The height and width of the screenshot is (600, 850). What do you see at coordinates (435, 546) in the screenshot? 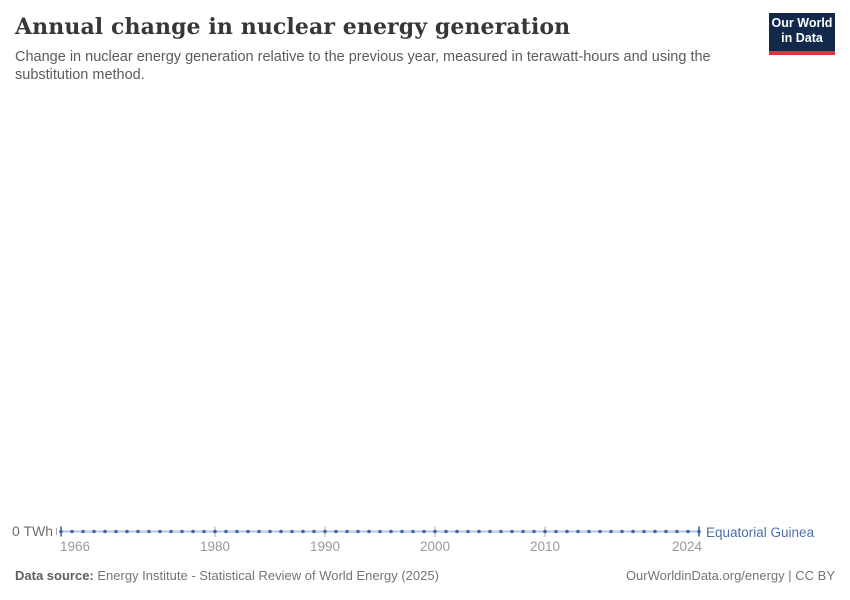
I see `x-tick-label: 2000` at bounding box center [435, 546].